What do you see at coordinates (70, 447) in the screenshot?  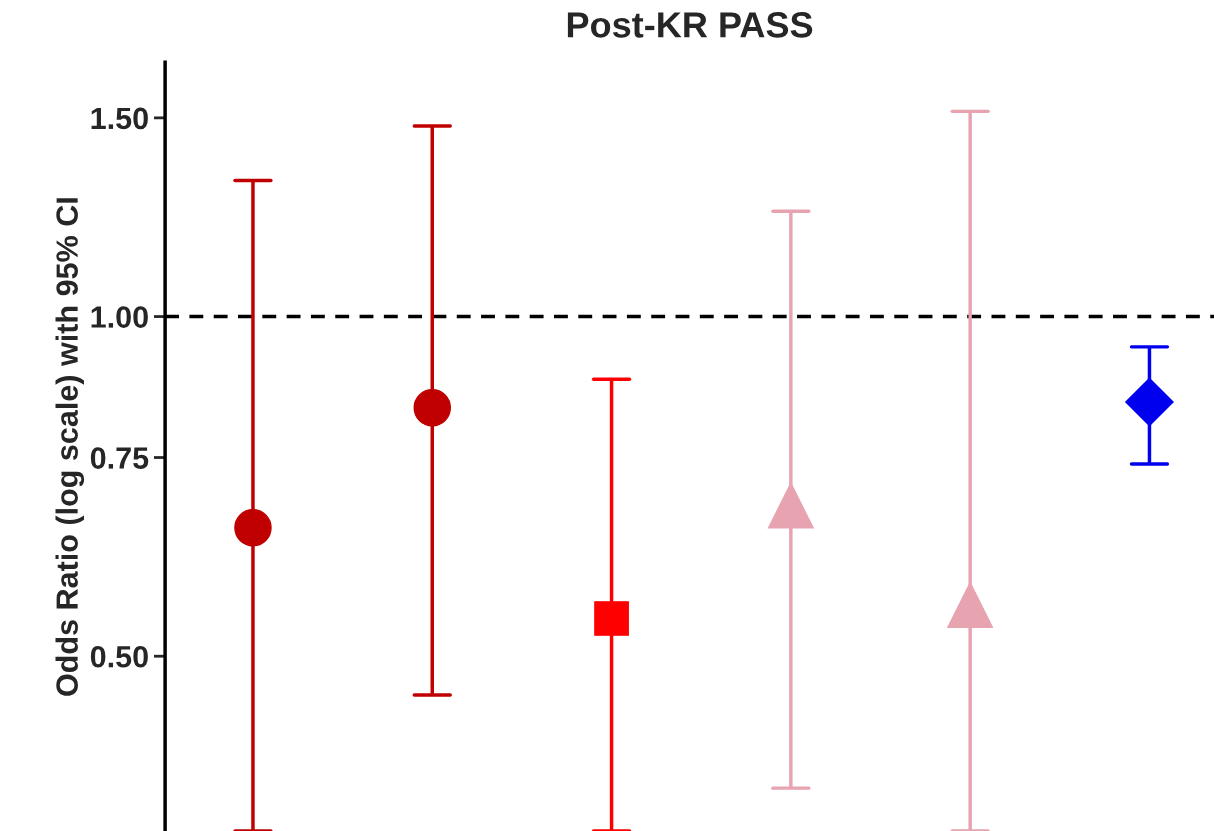 I see `y-axis-title: Odds Ratio (log scale) with 95% CI` at bounding box center [70, 447].